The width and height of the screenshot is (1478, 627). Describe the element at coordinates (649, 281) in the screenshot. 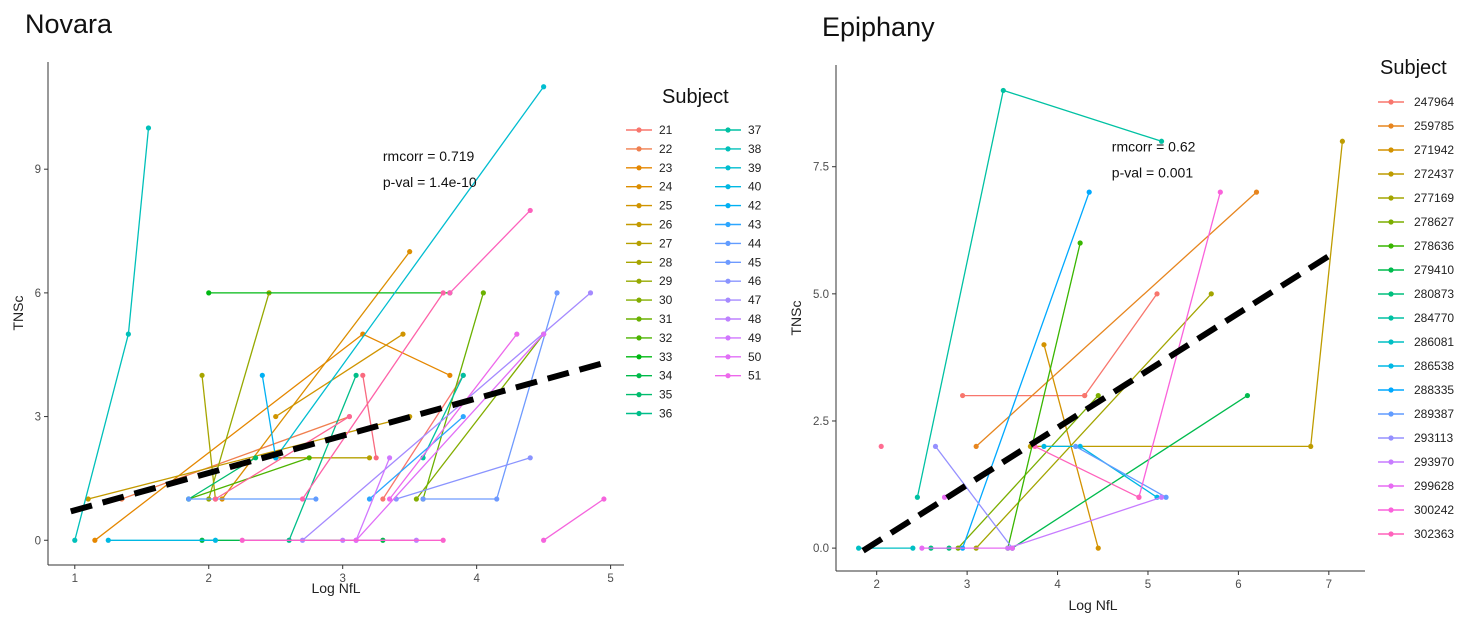

I see `novara-legend-item: 29` at that location.